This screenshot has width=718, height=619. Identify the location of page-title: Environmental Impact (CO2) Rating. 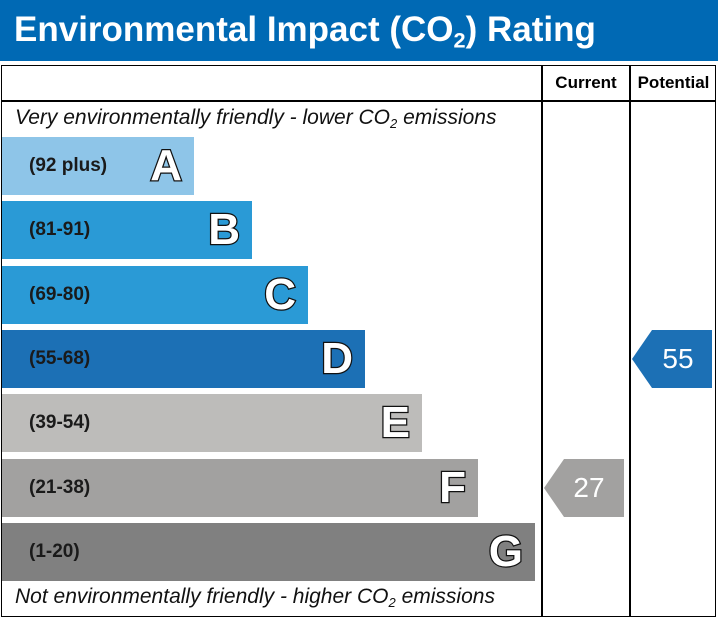
(305, 30).